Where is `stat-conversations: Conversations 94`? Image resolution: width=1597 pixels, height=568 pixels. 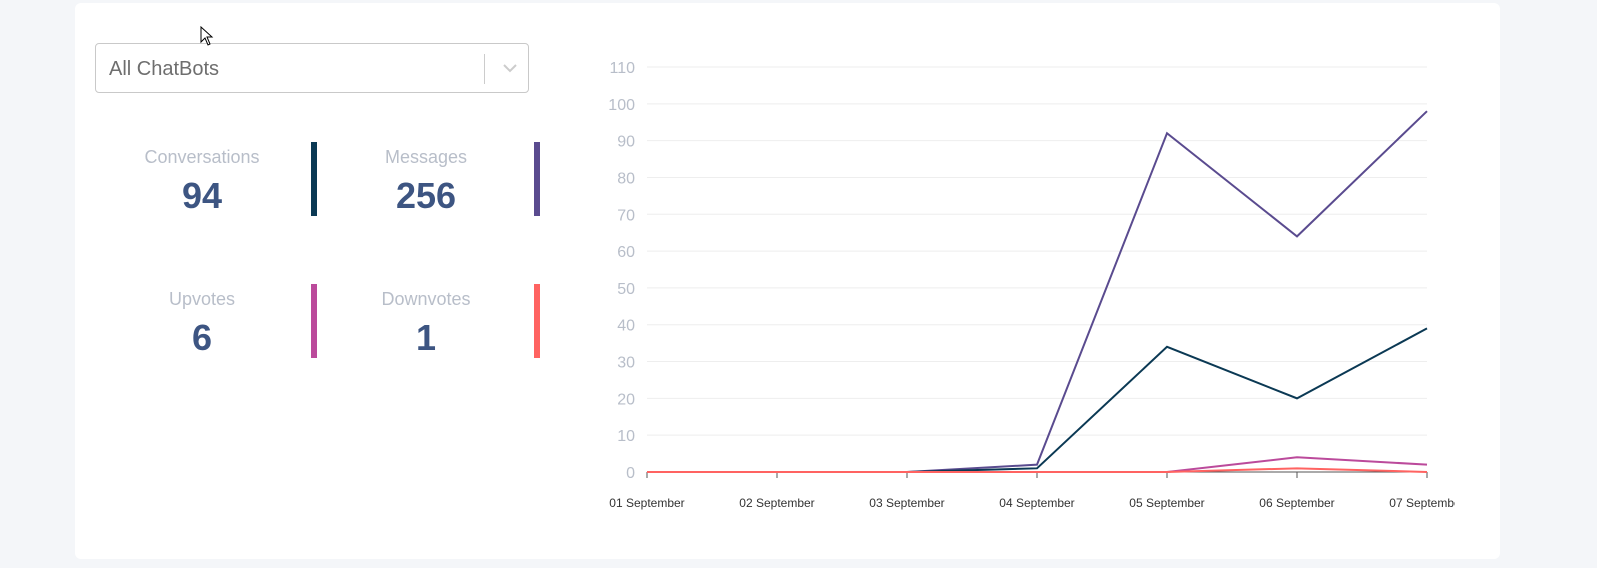
stat-conversations: Conversations 94 is located at coordinates (202, 181).